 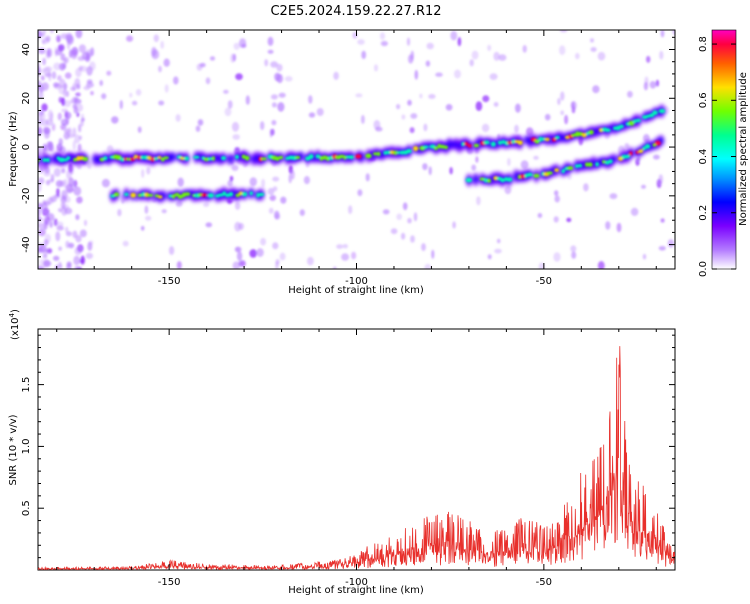 What do you see at coordinates (703, 157) in the screenshot?
I see `colorbar-tick-label: 0.4` at bounding box center [703, 157].